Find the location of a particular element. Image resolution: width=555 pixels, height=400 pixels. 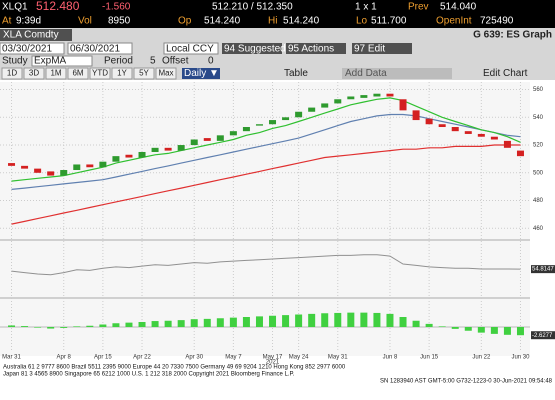

quote-bar is located at coordinates (277, 14).